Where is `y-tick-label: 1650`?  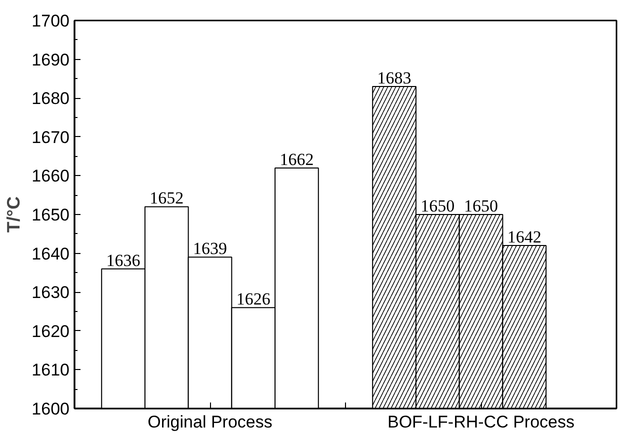
y-tick-label: 1650 is located at coordinates (51, 215).